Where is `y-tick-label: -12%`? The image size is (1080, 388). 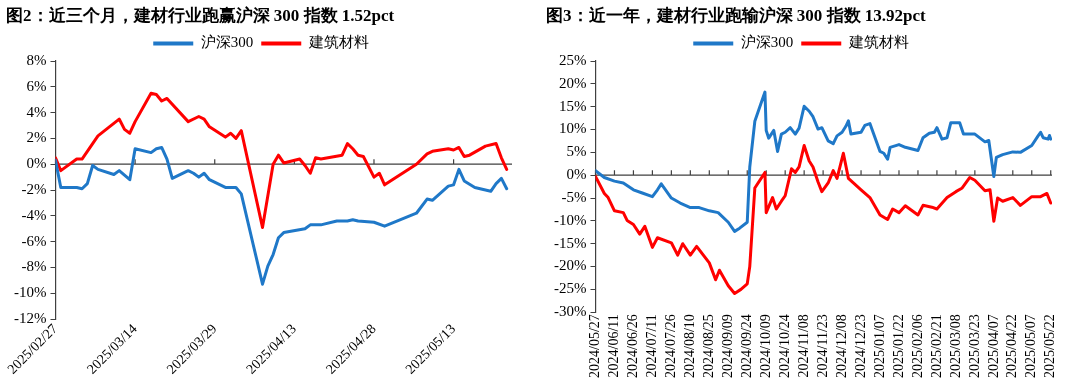 y-tick-label: -12% is located at coordinates (30, 317).